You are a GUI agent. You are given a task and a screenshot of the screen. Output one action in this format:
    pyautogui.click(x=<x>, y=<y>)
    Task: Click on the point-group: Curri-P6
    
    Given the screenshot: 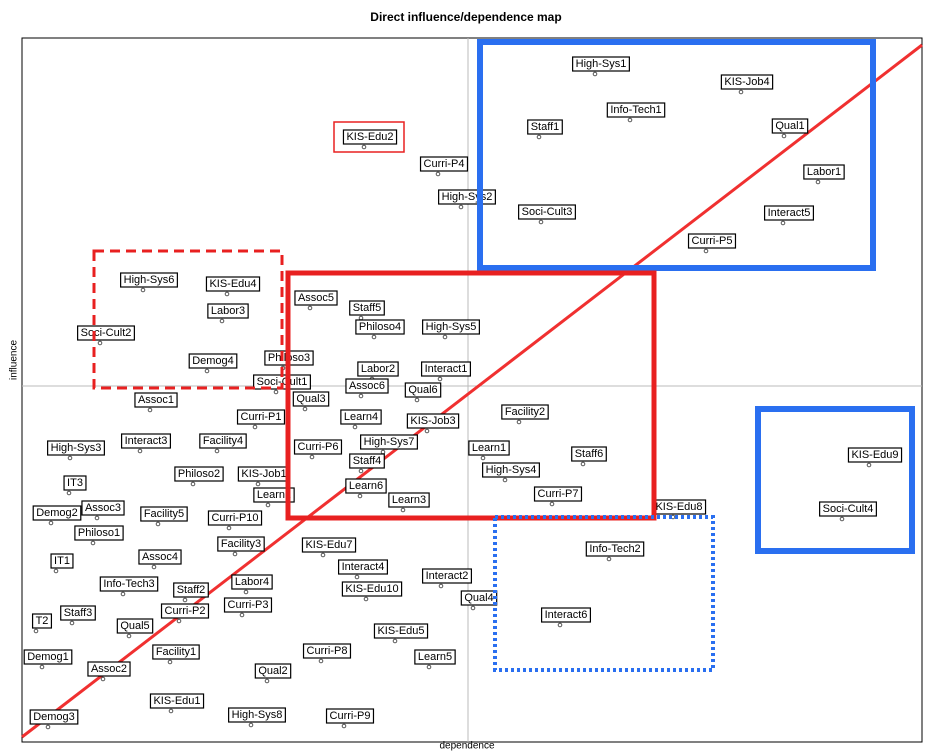 What is the action you would take?
    pyautogui.click(x=318, y=449)
    